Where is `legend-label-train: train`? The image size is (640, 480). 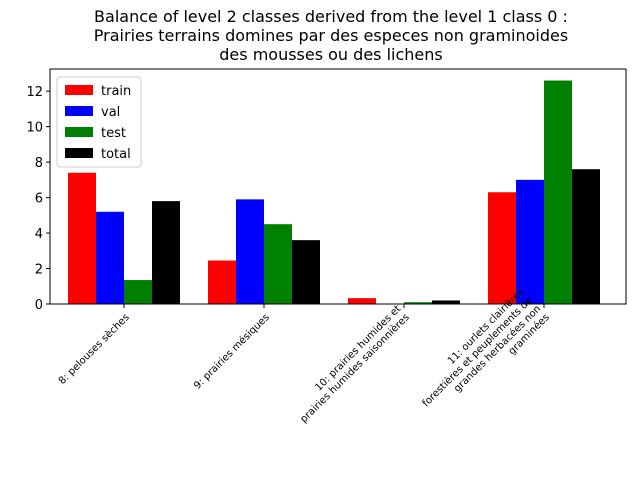
legend-label-train: train is located at coordinates (116, 91).